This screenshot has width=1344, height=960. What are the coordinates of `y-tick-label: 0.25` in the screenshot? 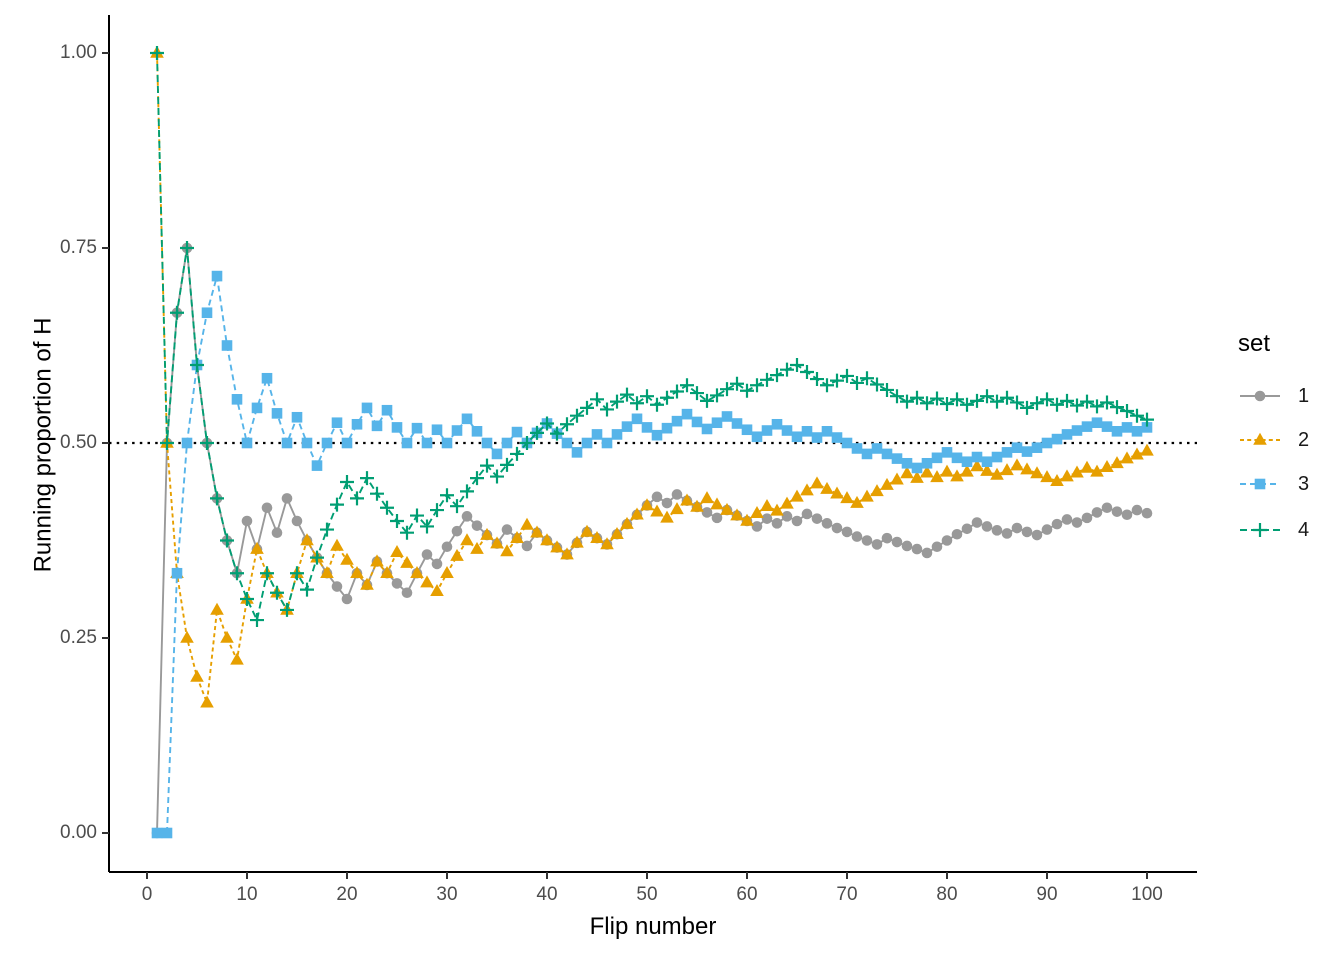 It's located at (78, 637).